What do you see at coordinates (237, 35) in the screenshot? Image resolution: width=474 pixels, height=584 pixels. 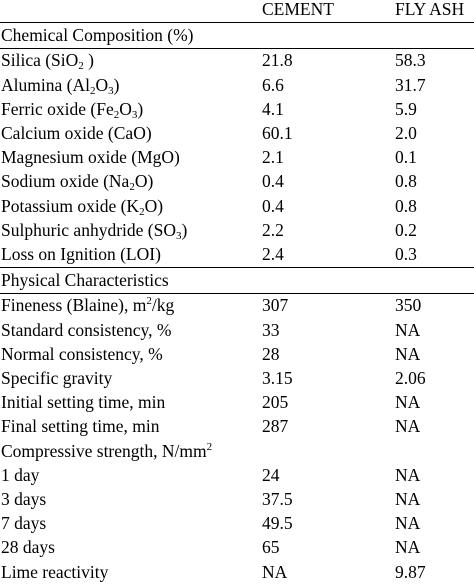 I see `section-title-row: Chemical Composition (%)` at bounding box center [237, 35].